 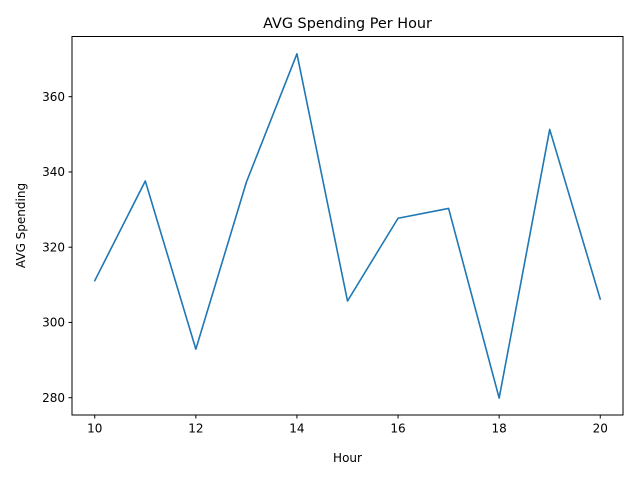 I want to click on chart-title: AVG Spending Per Hour, so click(x=347, y=24).